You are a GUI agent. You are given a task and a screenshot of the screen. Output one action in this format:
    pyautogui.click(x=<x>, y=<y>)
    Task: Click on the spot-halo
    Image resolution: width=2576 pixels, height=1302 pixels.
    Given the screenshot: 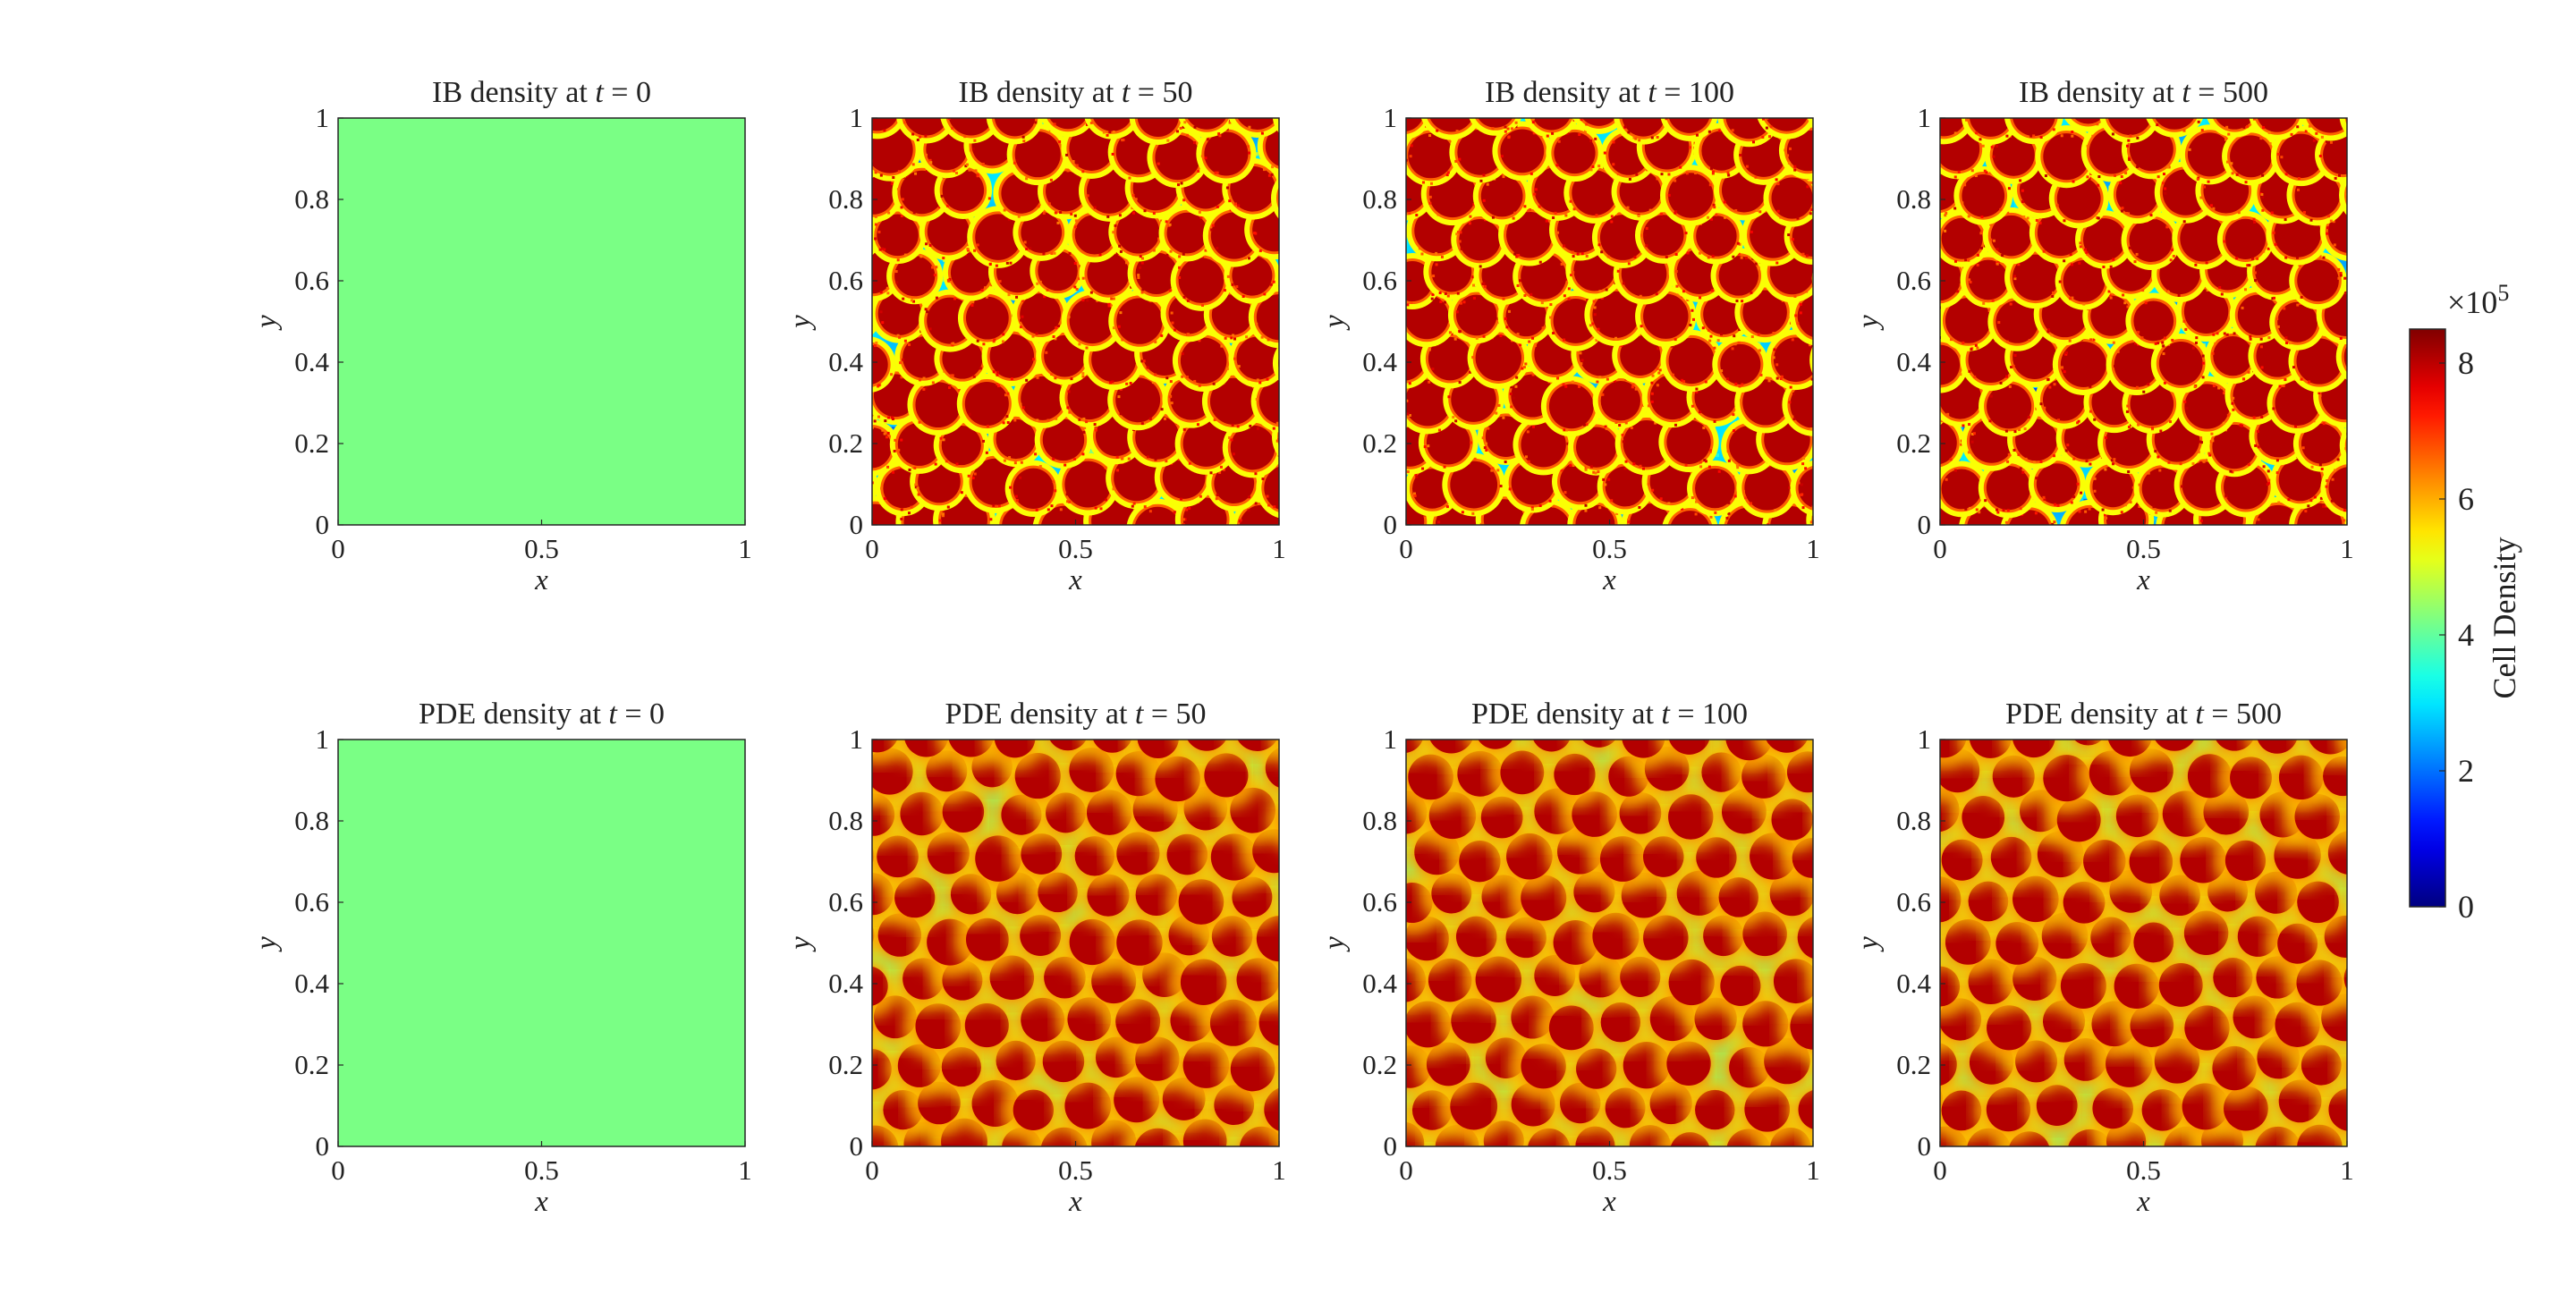 What is the action you would take?
    pyautogui.click(x=1275, y=125)
    